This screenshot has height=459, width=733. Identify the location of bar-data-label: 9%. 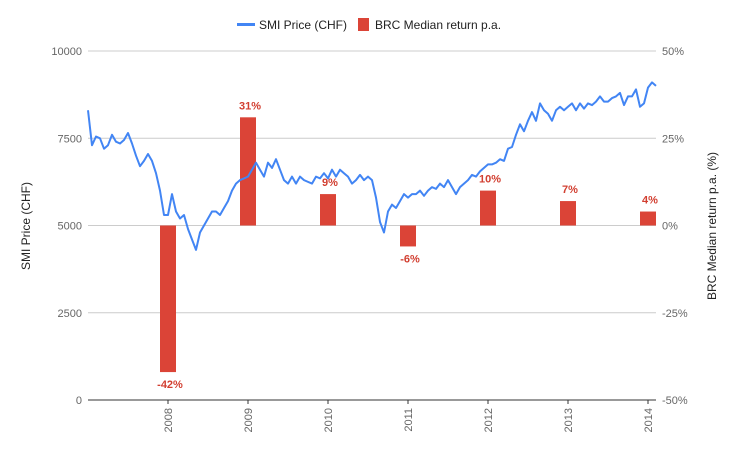
(330, 183).